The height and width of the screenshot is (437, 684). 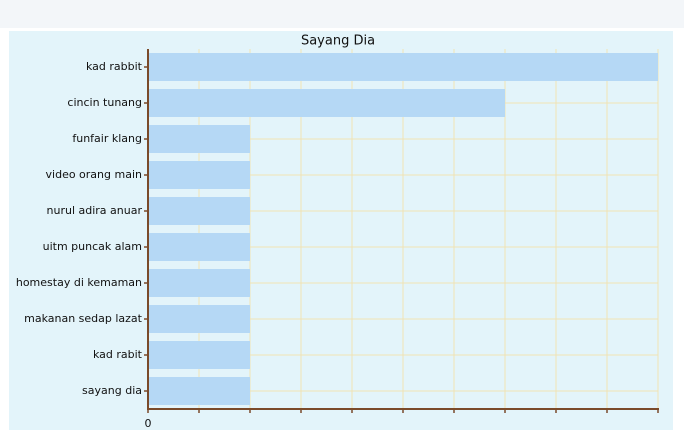 What do you see at coordinates (148, 423) in the screenshot?
I see `x-tick-label: 0` at bounding box center [148, 423].